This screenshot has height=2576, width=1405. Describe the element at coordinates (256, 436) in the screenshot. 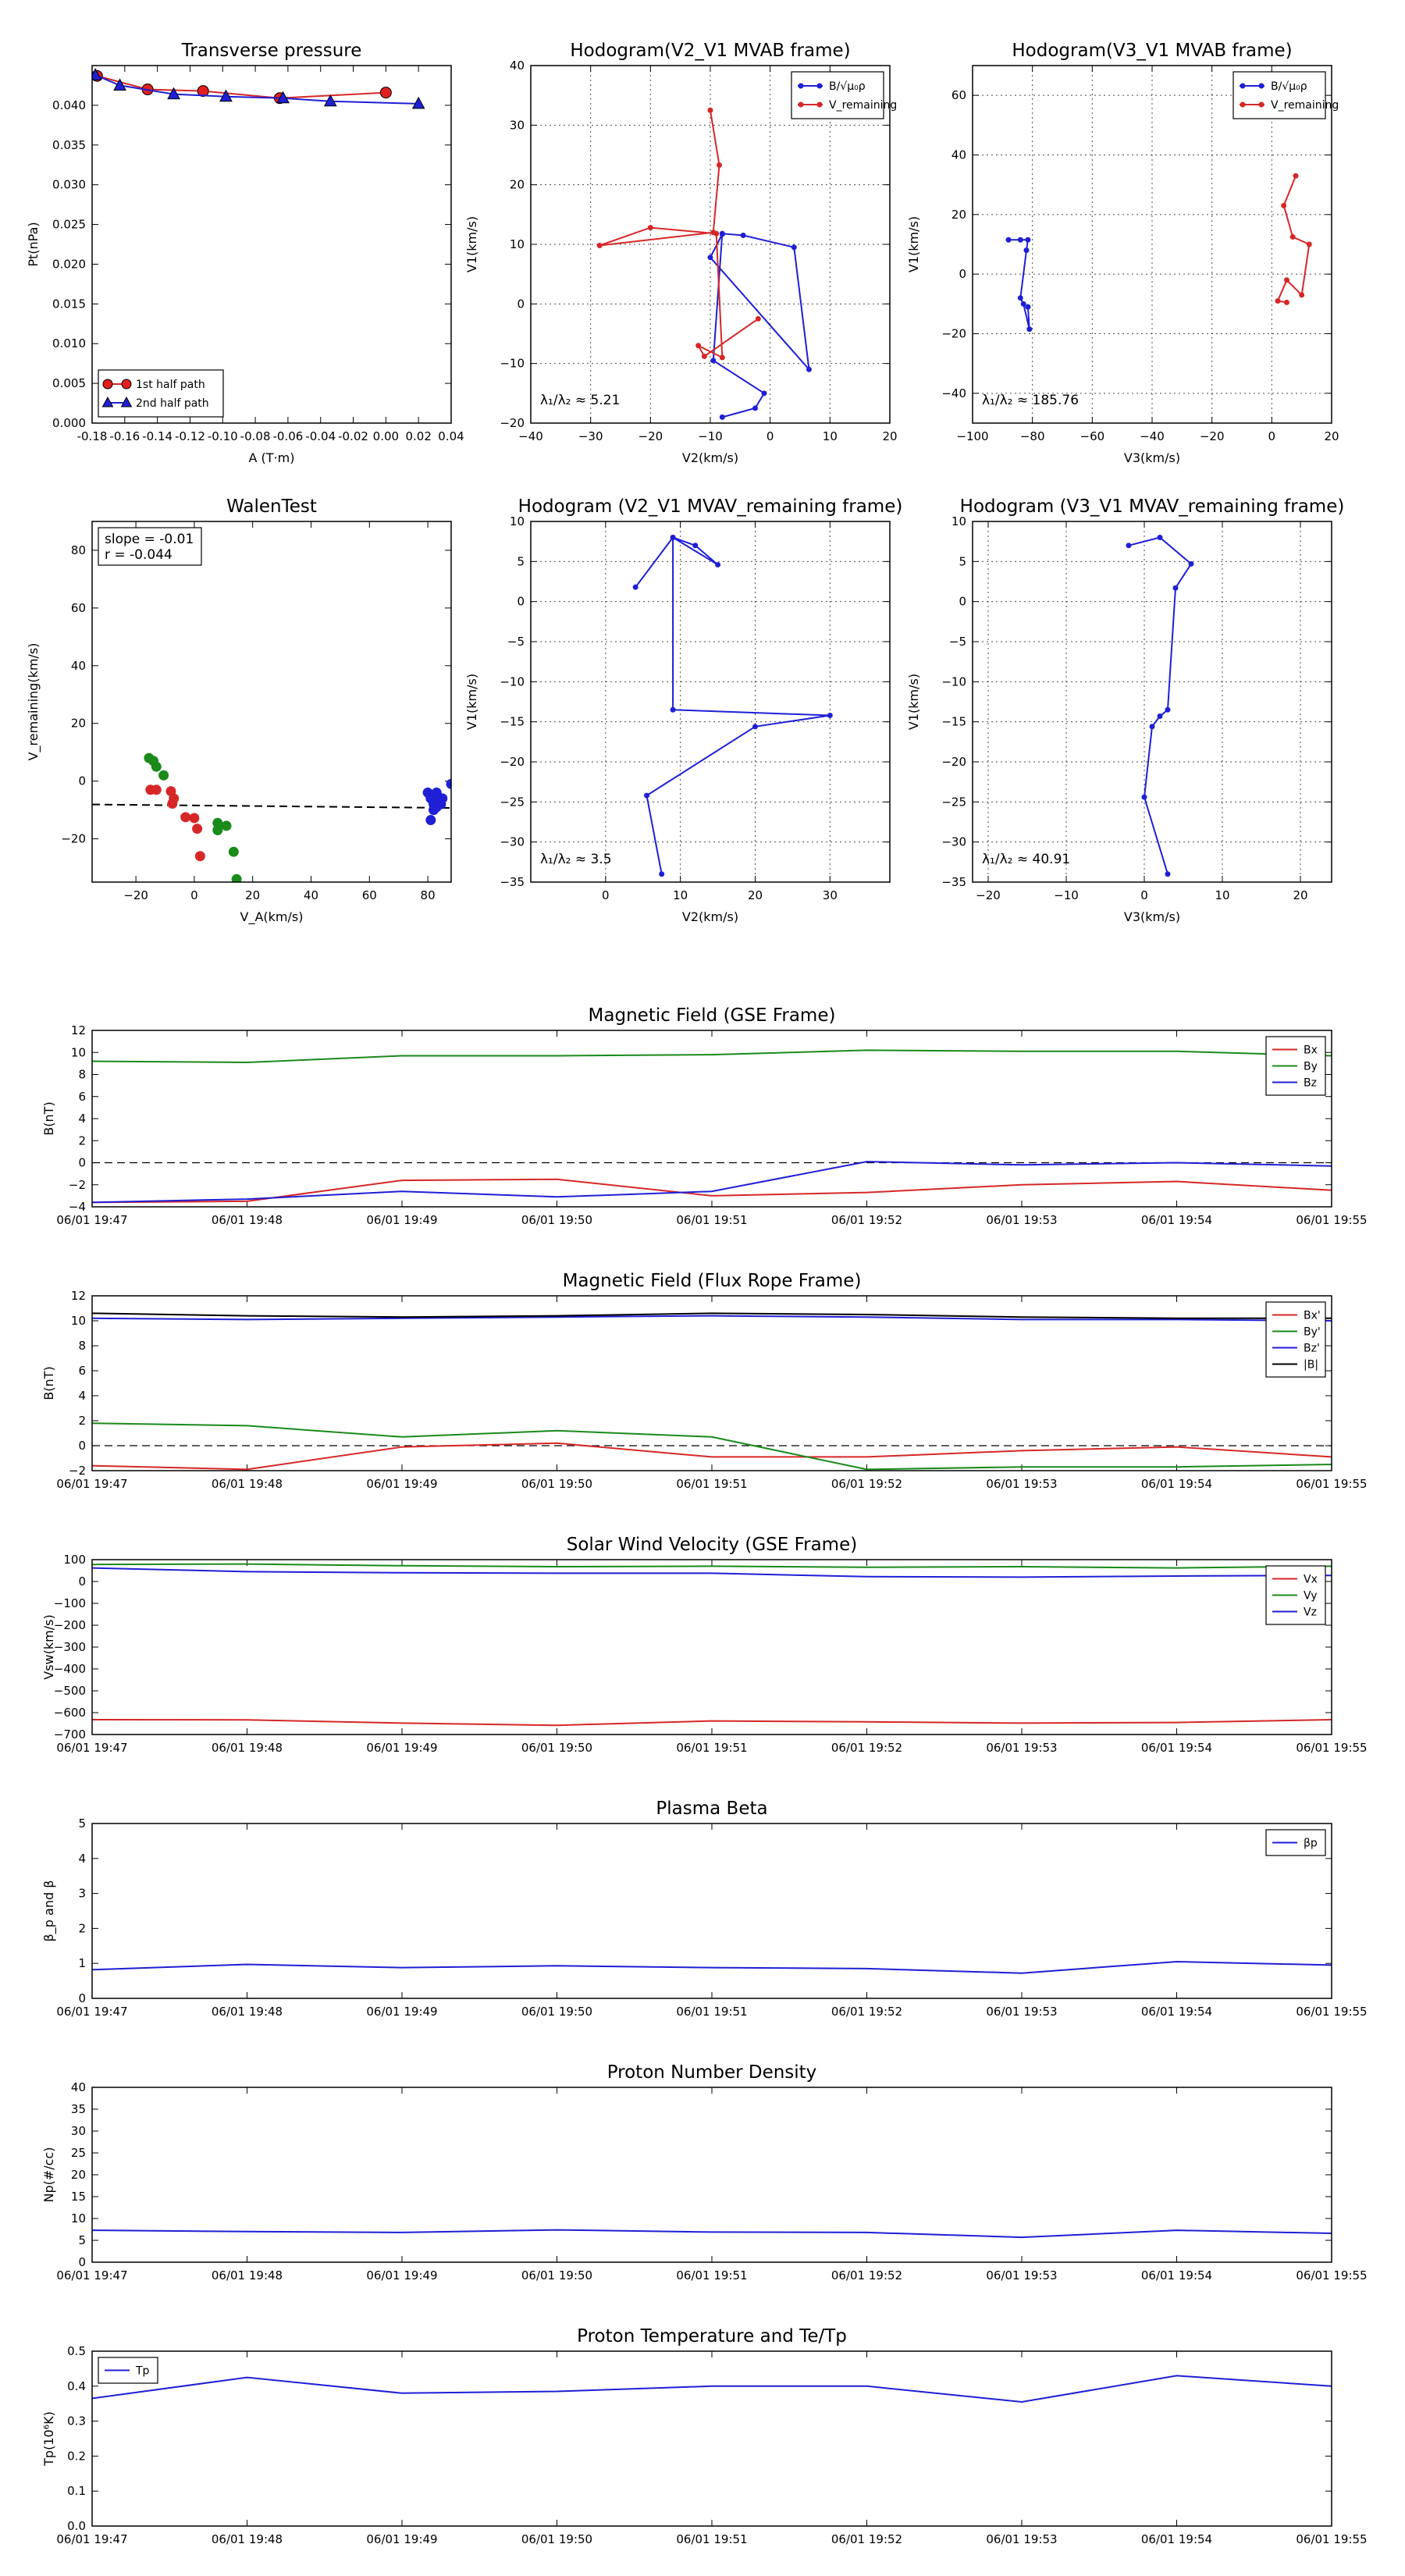

I see `x-tick-label: -0.08` at that location.